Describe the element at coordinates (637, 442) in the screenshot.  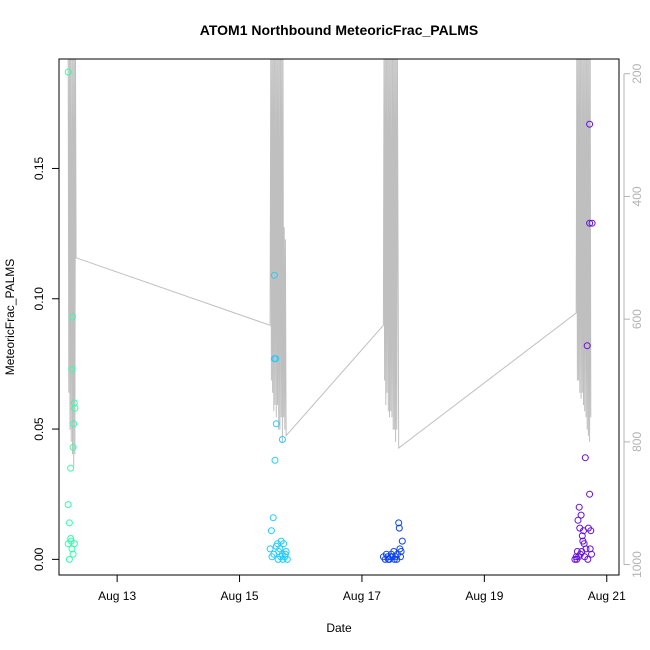
I see `y2-tick-label: 800` at that location.